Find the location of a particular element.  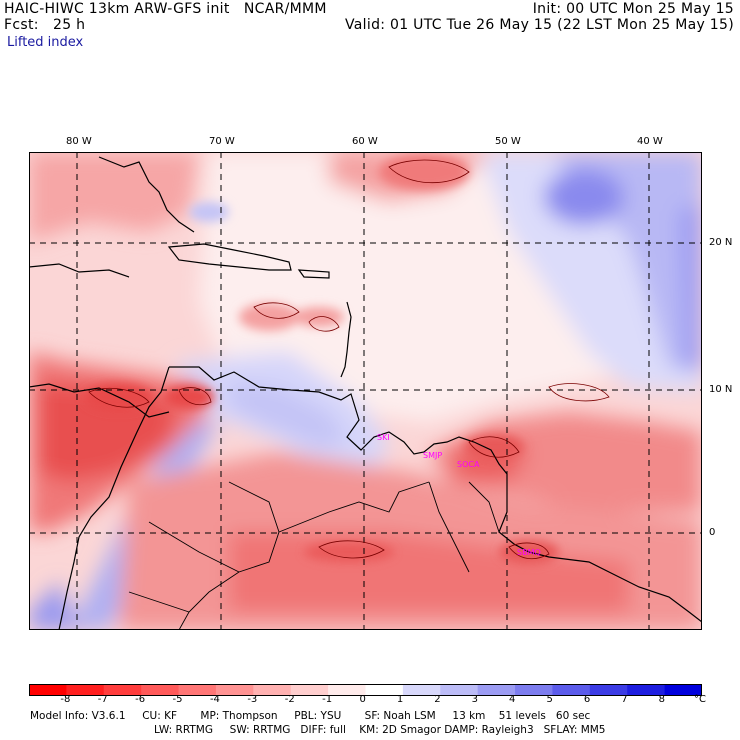

lat-label-20n: 20 N is located at coordinates (721, 242).